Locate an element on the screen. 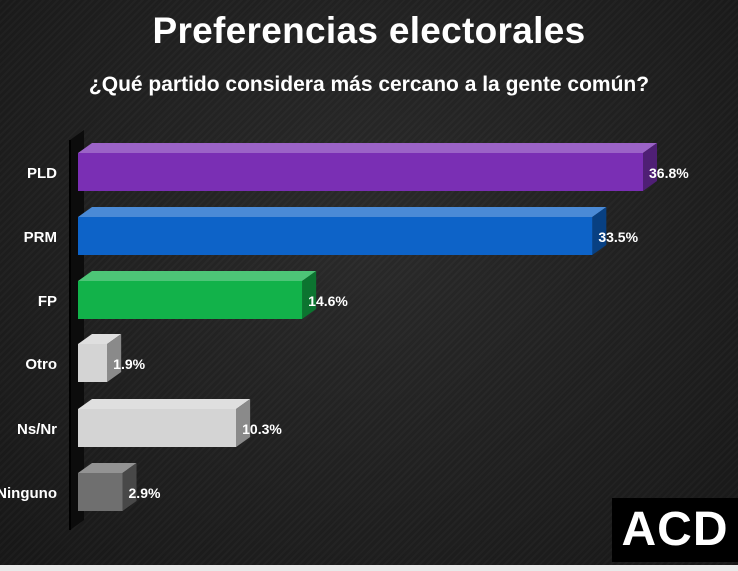 Image resolution: width=738 pixels, height=571 pixels. bar-top-ninguno is located at coordinates (107, 468).